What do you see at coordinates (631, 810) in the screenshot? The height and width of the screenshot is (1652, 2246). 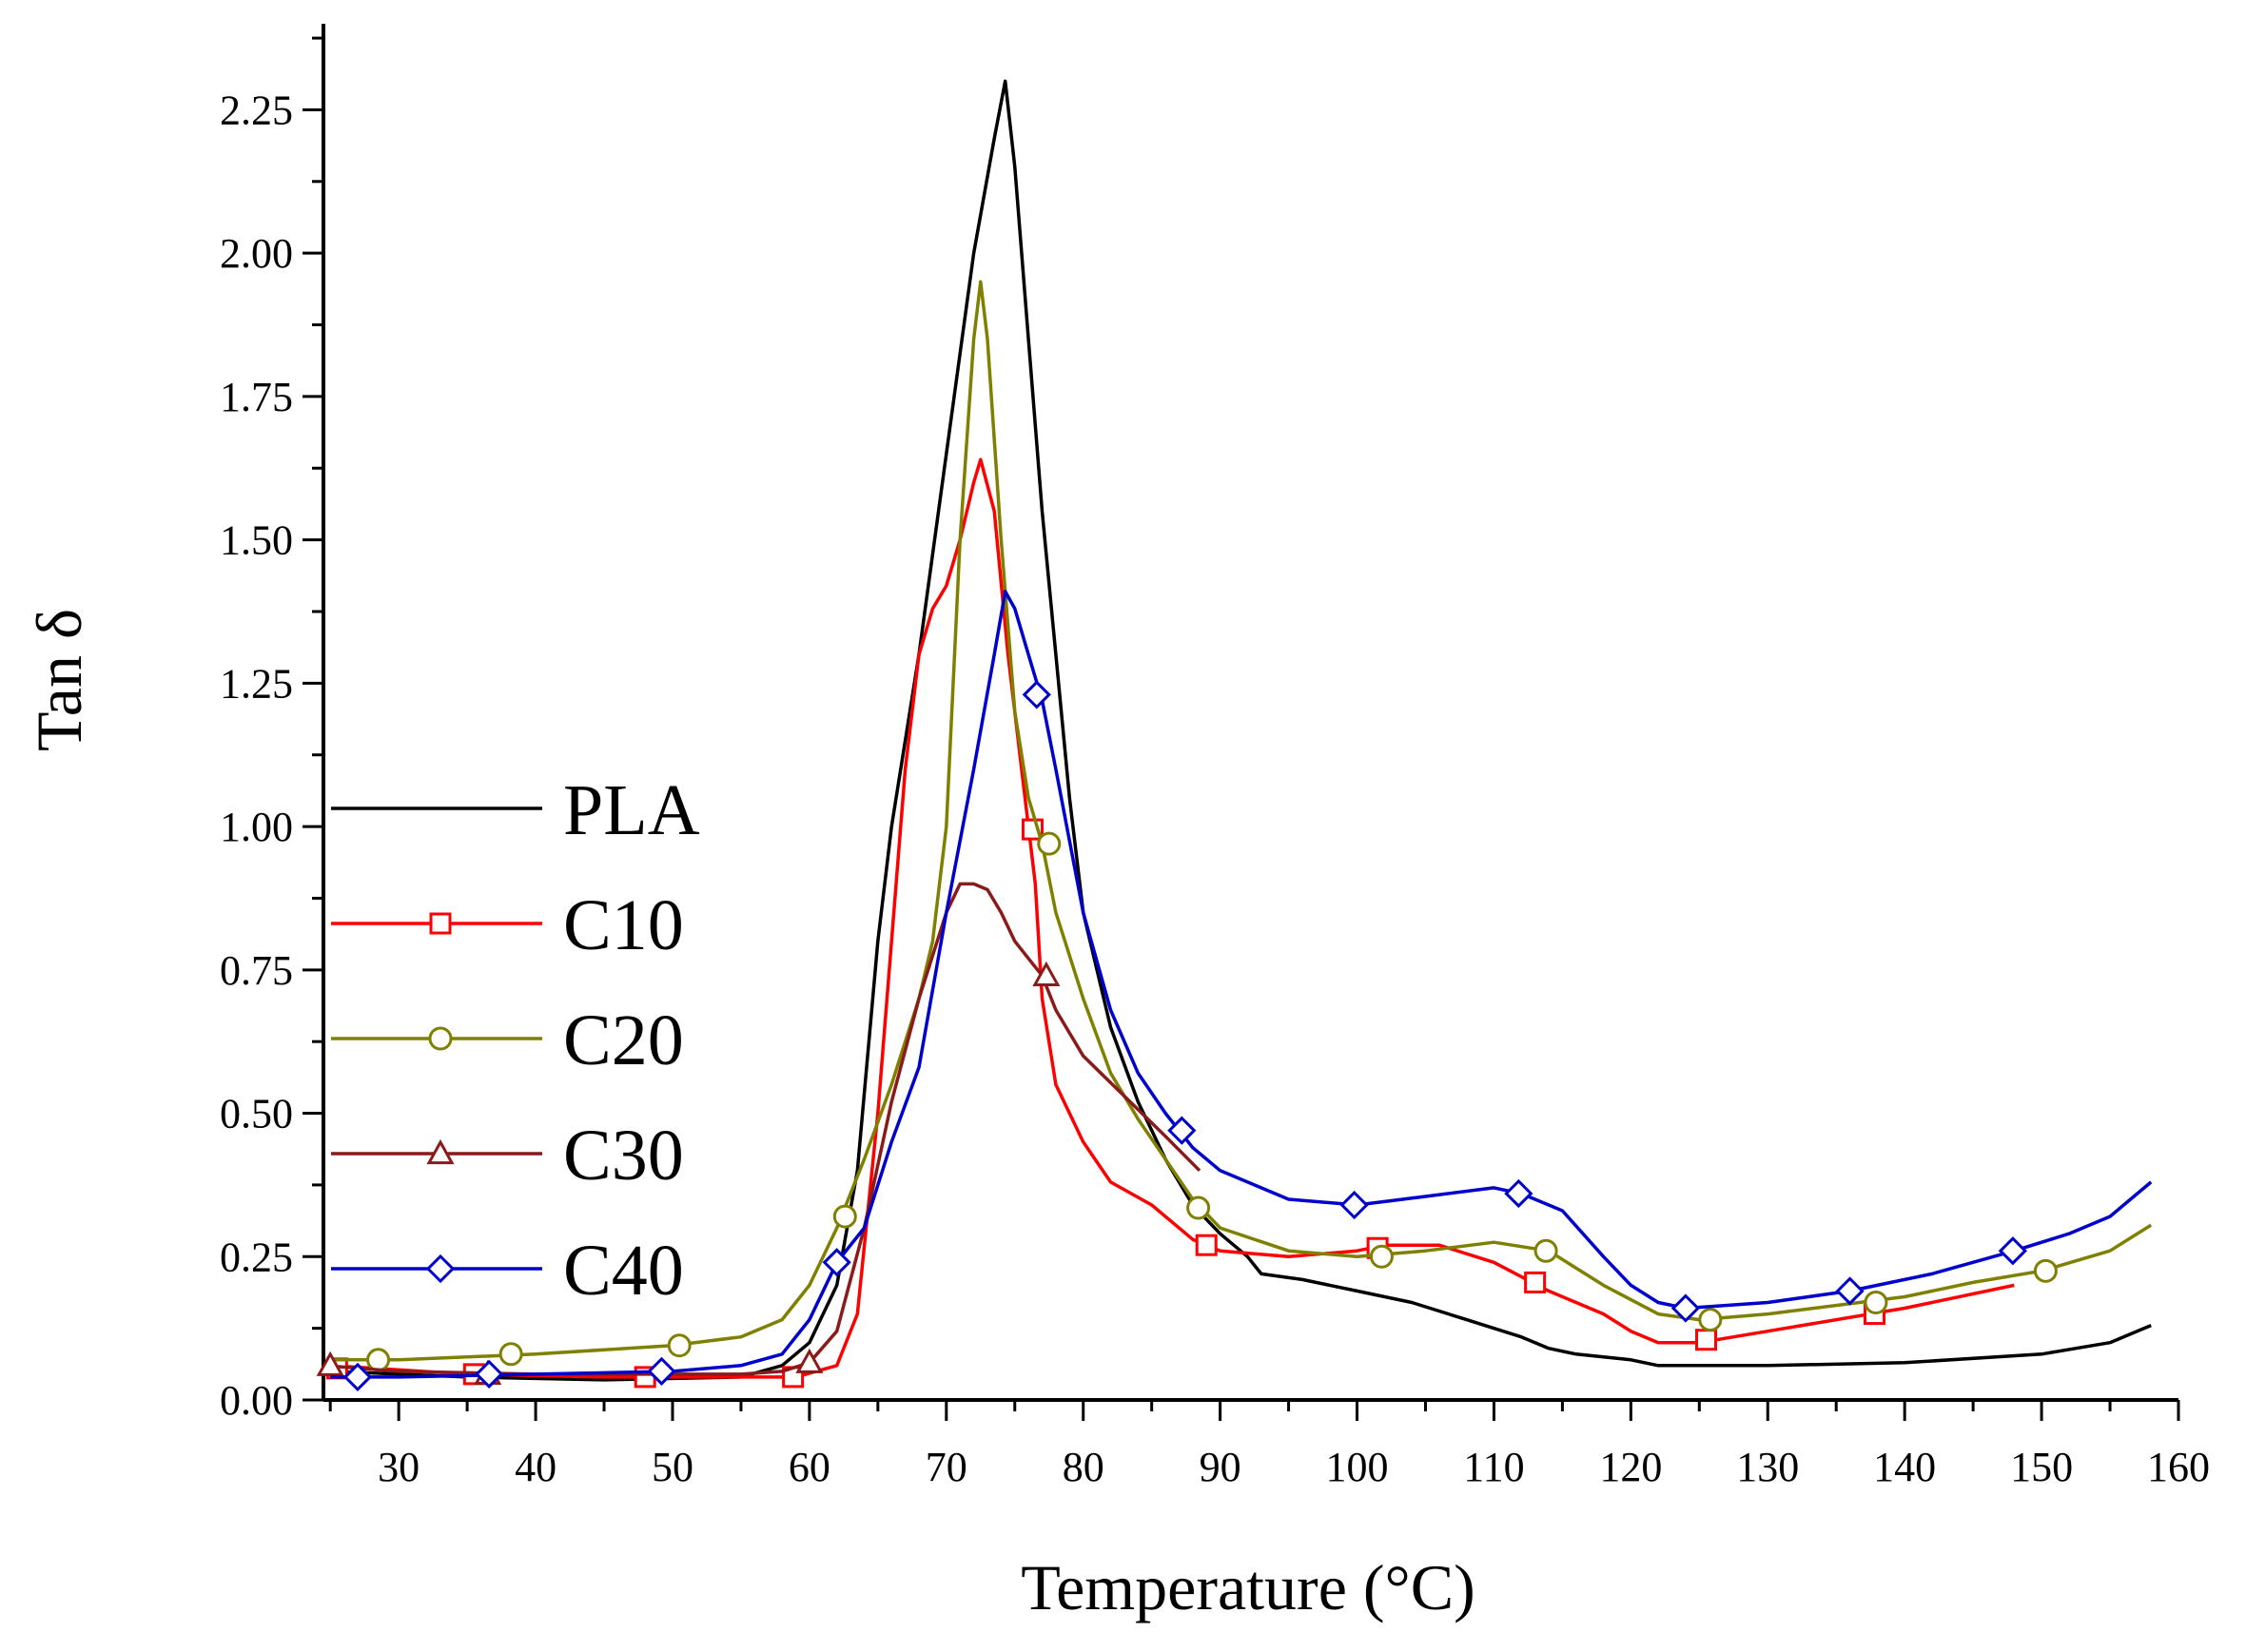 I see `legend-label-pla: PLA` at bounding box center [631, 810].